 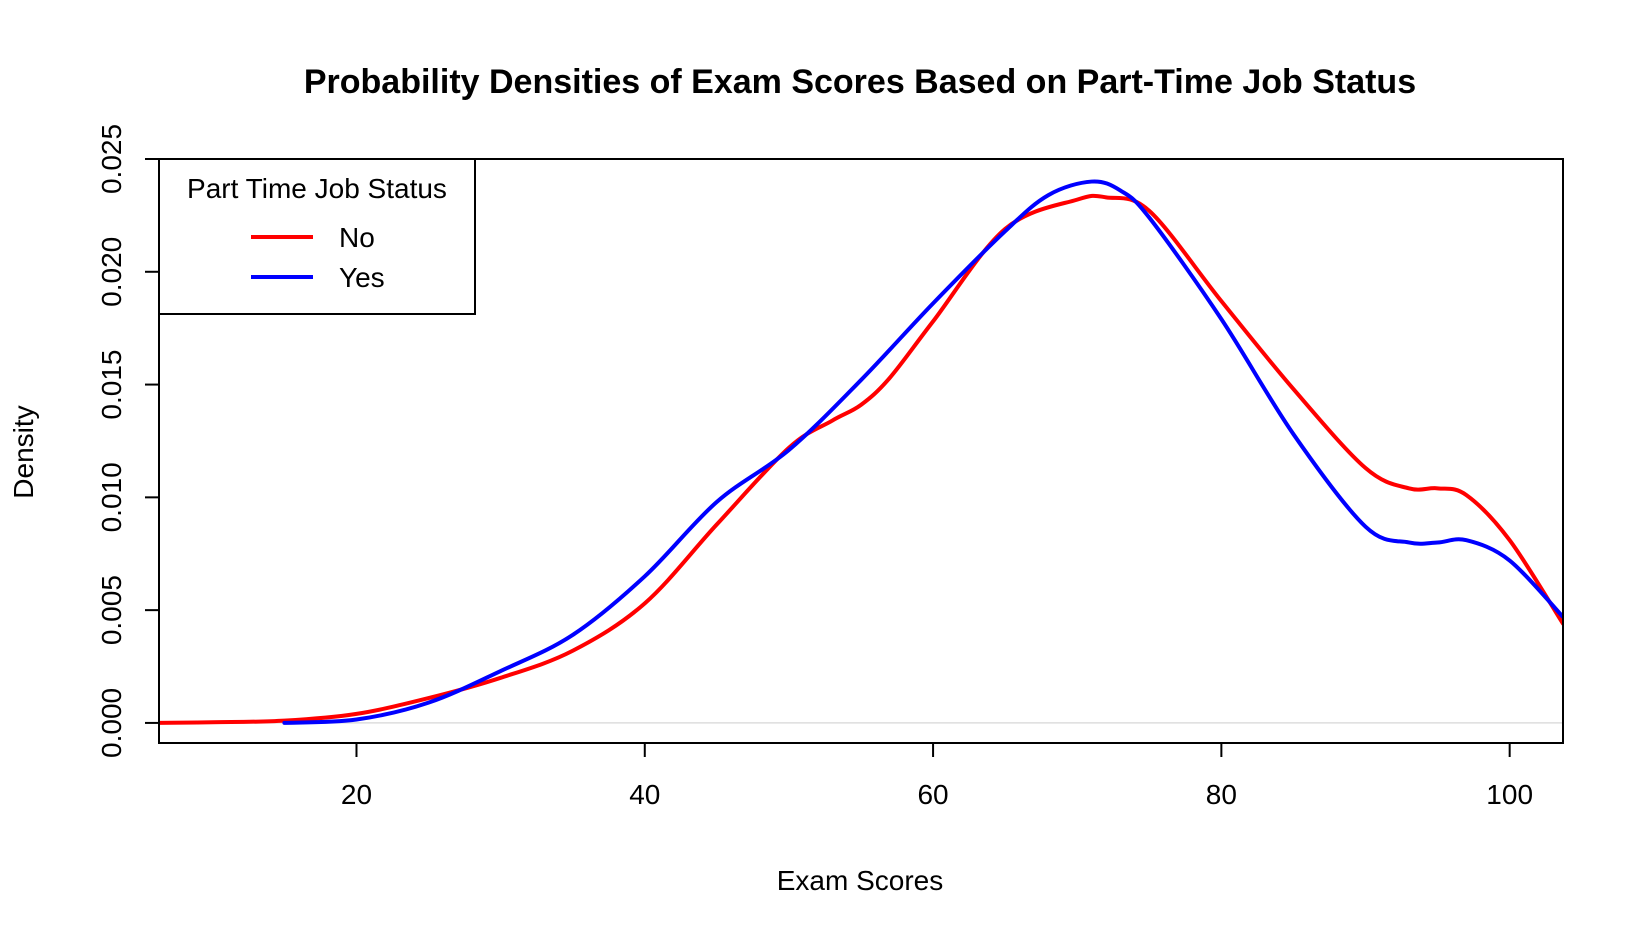 I want to click on x-tick-label: 80, so click(x=1221, y=794).